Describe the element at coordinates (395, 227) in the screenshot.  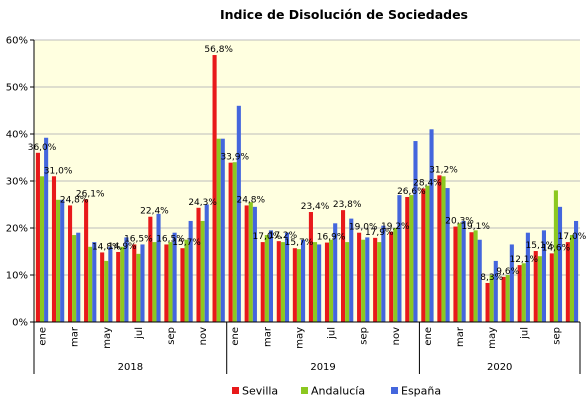
I see `data-label: 19,2%` at that location.